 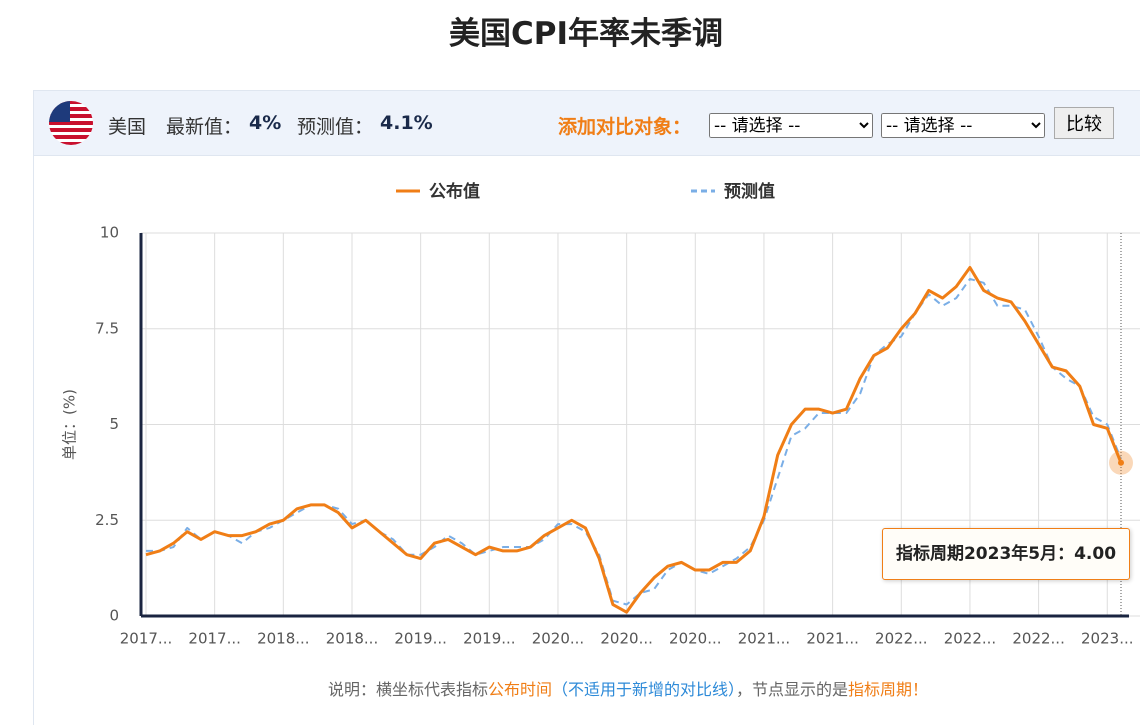 What do you see at coordinates (114, 424) in the screenshot?
I see `y-tick-label: 5` at bounding box center [114, 424].